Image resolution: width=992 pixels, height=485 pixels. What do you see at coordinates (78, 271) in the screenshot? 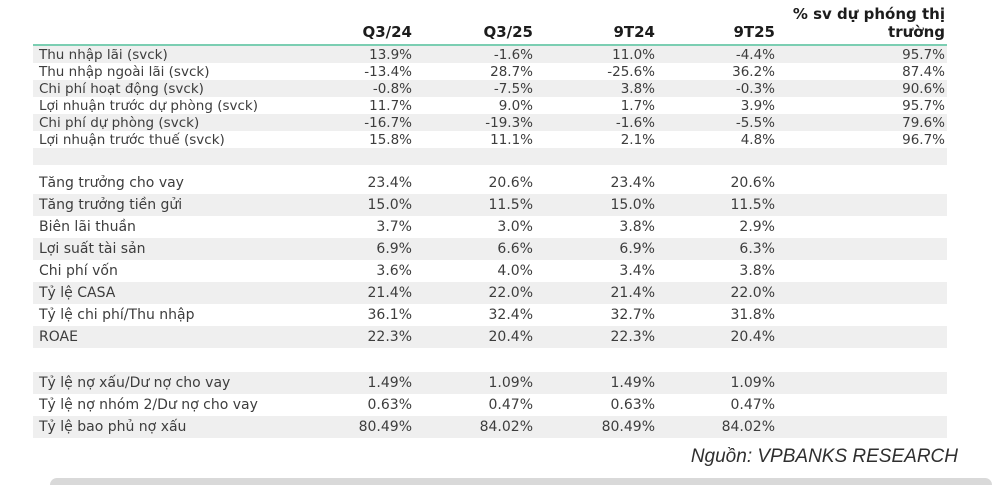
I see `row-label: Chi phí vốn` at bounding box center [78, 271].